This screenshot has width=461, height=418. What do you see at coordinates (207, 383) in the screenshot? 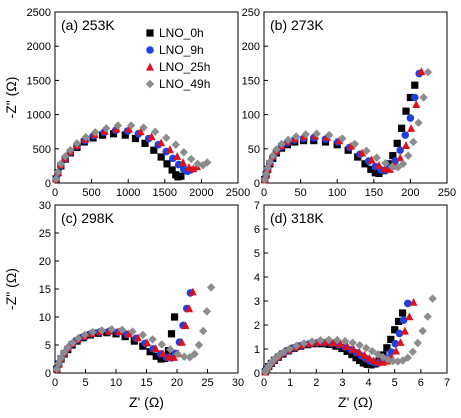
I see `x-tick-label: 25` at bounding box center [207, 383].